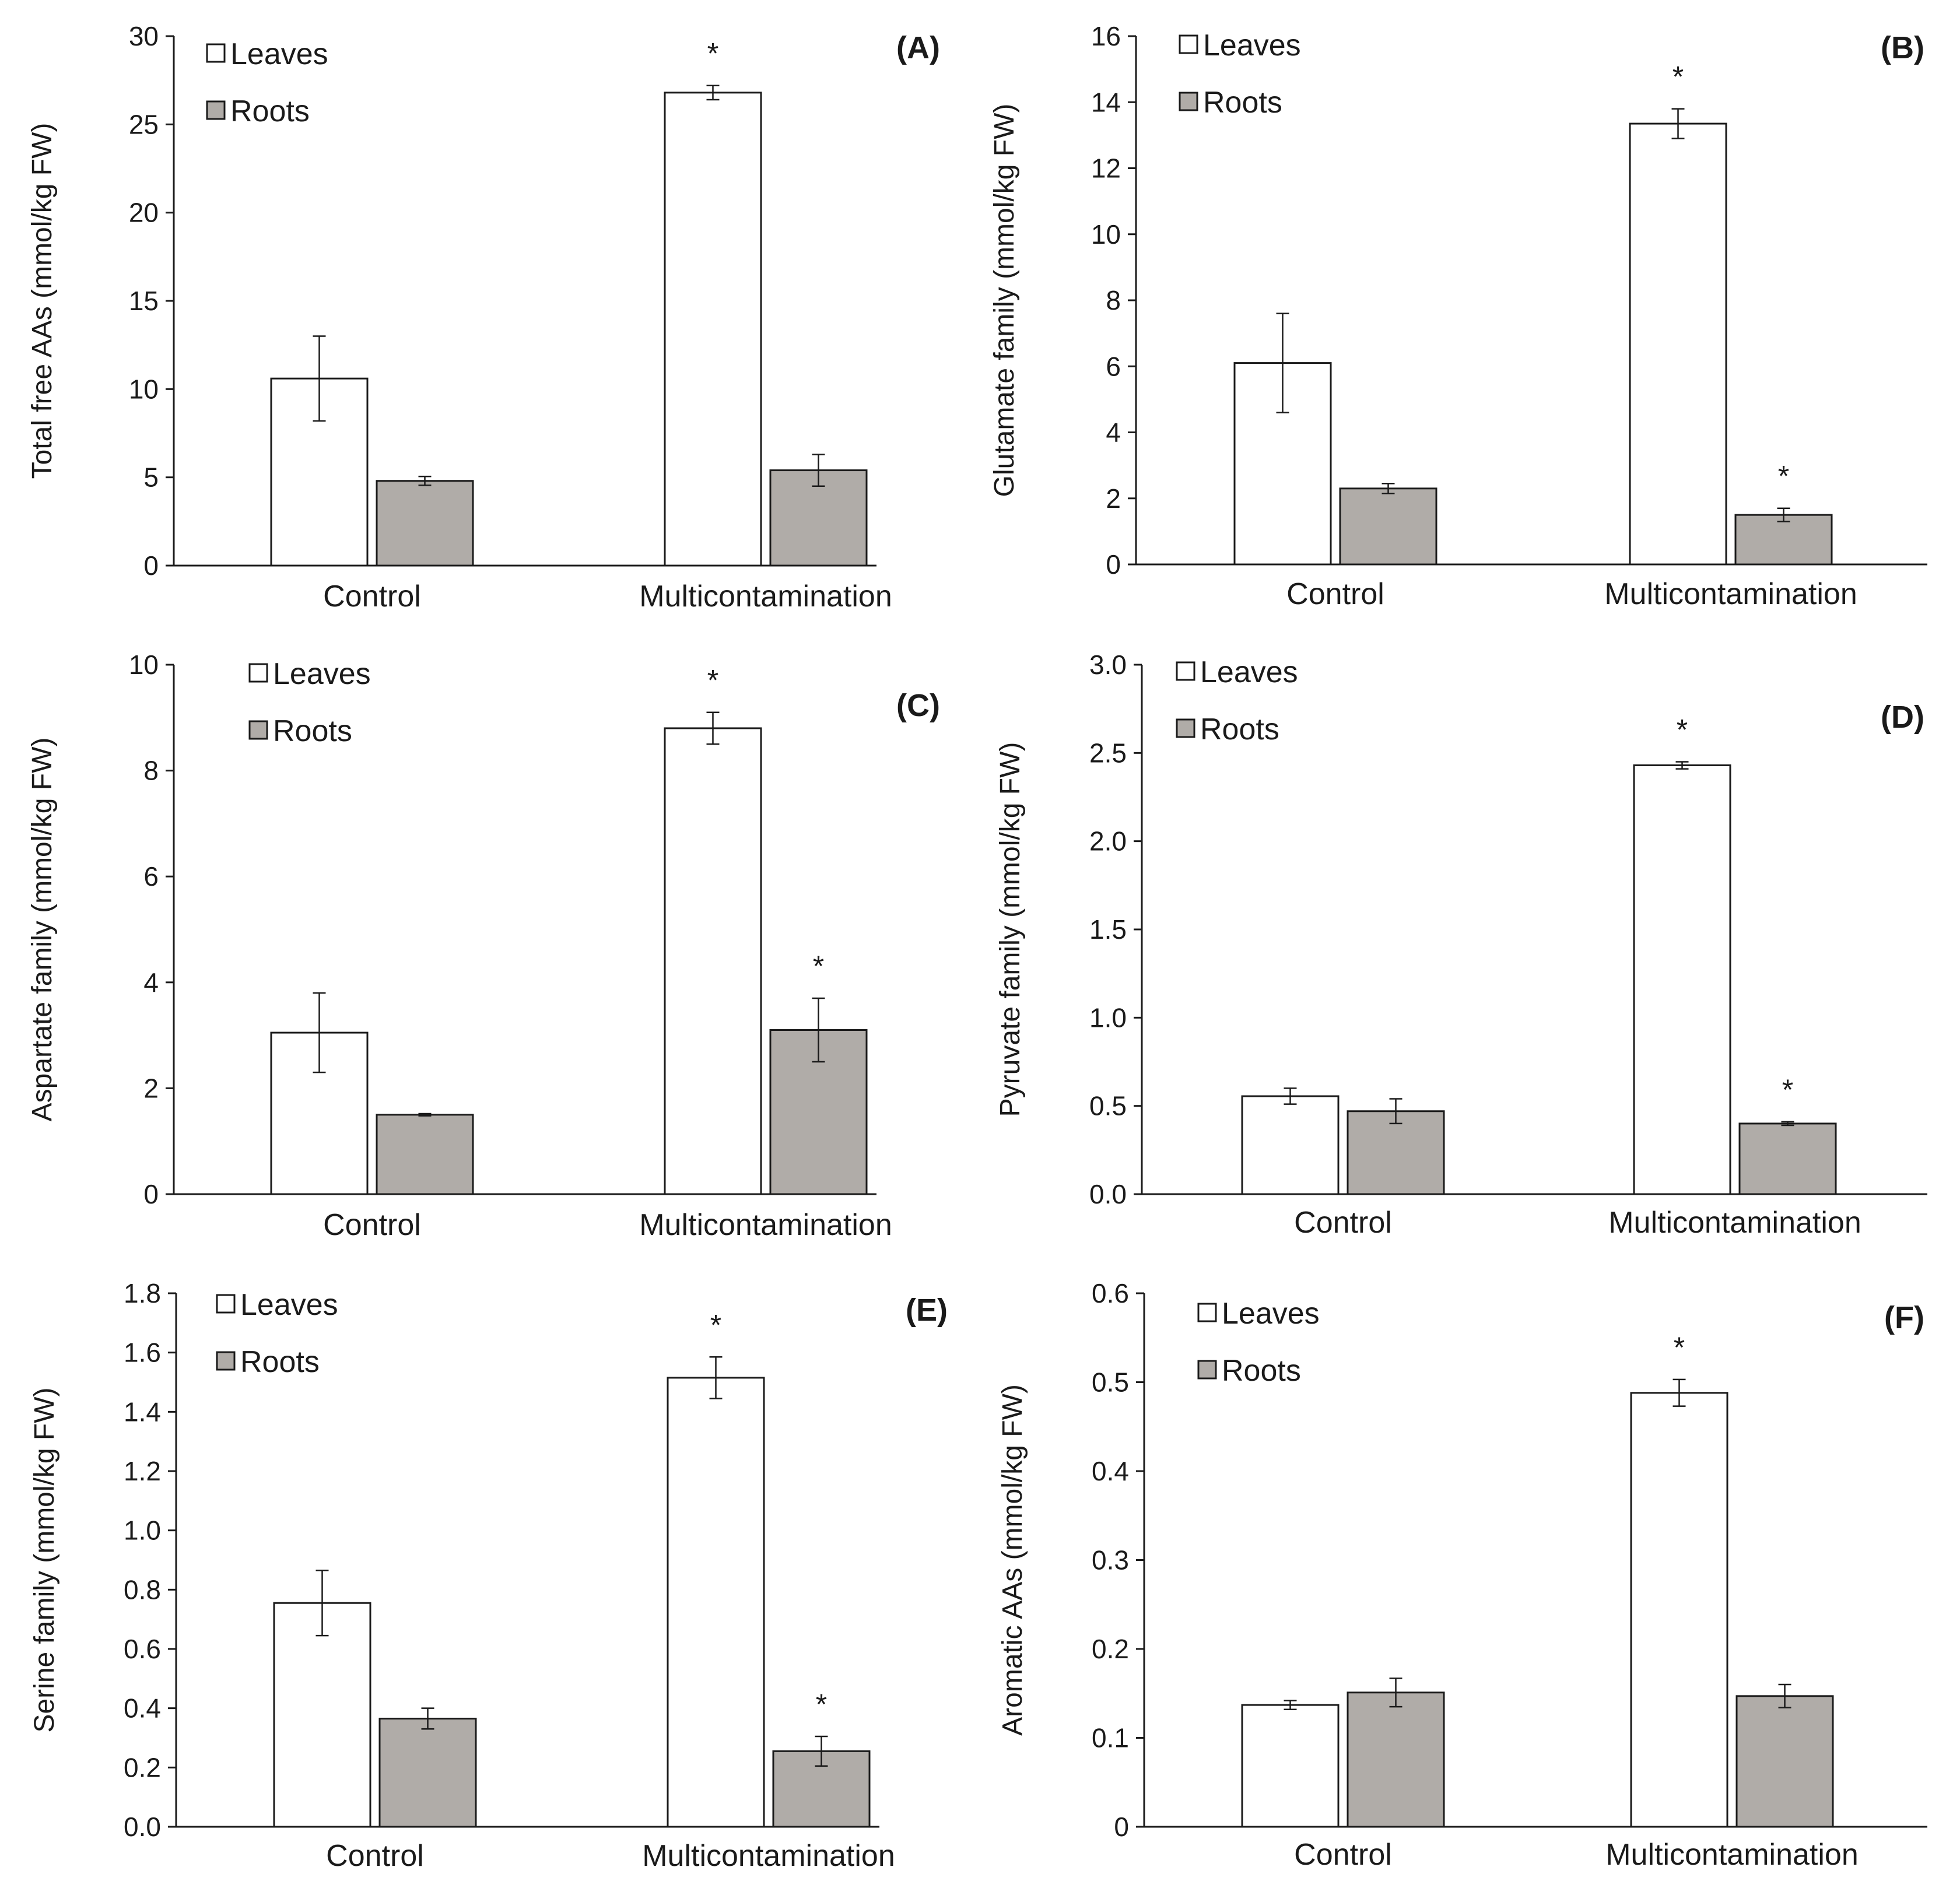 The width and height of the screenshot is (1960, 1902). Describe the element at coordinates (1110, 1293) in the screenshot. I see `y-tick-label: 0.6` at that location.